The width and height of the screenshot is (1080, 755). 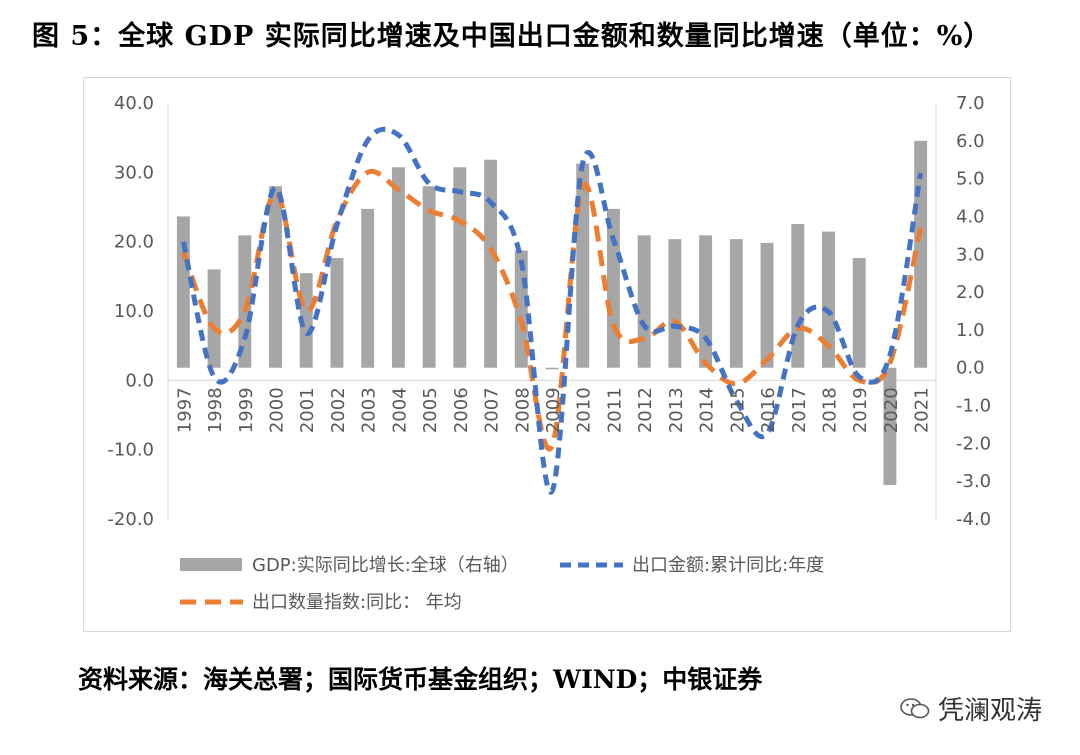 What do you see at coordinates (891, 410) in the screenshot?
I see `x-axis-tick-label: 2020` at bounding box center [891, 410].